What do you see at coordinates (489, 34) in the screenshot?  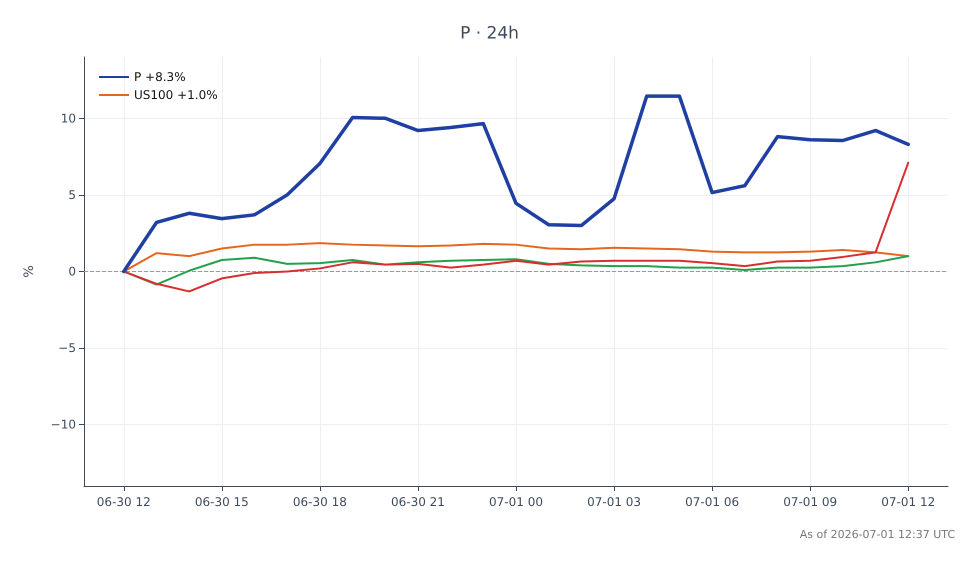 I see `chart-title: P · 24h` at bounding box center [489, 34].